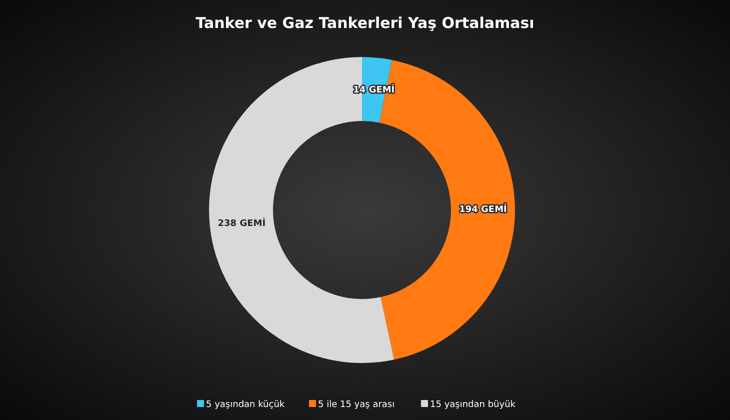 The image size is (730, 420). What do you see at coordinates (483, 209) in the screenshot?
I see `data-label: 194 GEMİ` at bounding box center [483, 209].